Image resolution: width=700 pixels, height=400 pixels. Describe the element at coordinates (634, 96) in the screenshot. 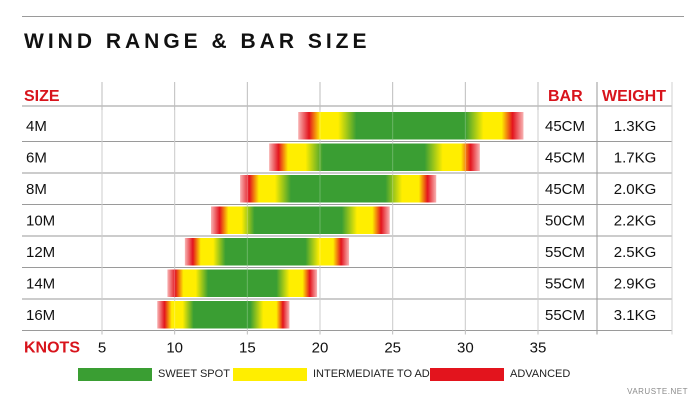

I see `weight-column-header: WEIGHT` at that location.